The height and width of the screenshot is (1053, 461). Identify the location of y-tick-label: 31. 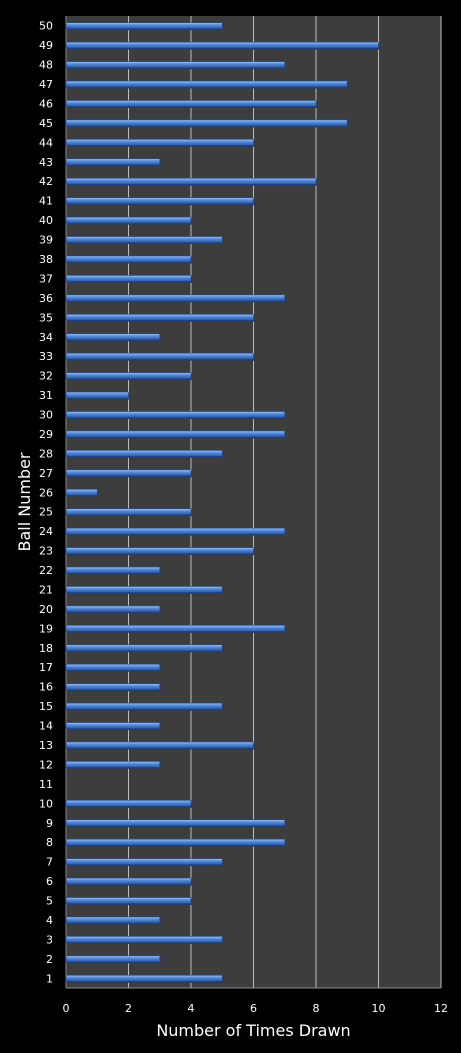
(46, 395).